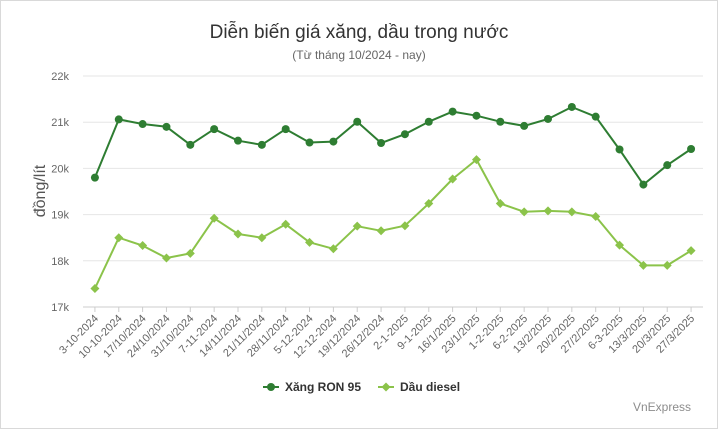 The height and width of the screenshot is (429, 718). Describe the element at coordinates (661, 407) in the screenshot. I see `source-credit: VnExpress` at that location.